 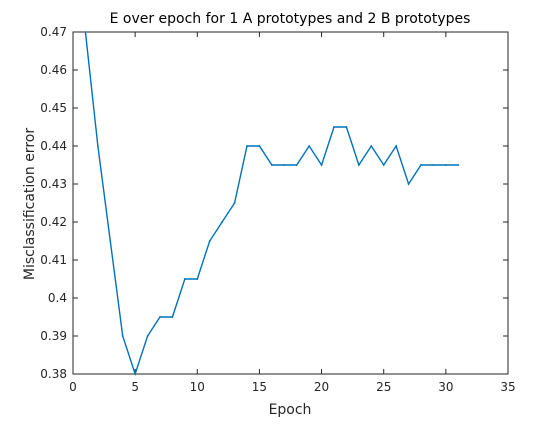 What do you see at coordinates (383, 387) in the screenshot?
I see `x-tick-label: 25` at bounding box center [383, 387].